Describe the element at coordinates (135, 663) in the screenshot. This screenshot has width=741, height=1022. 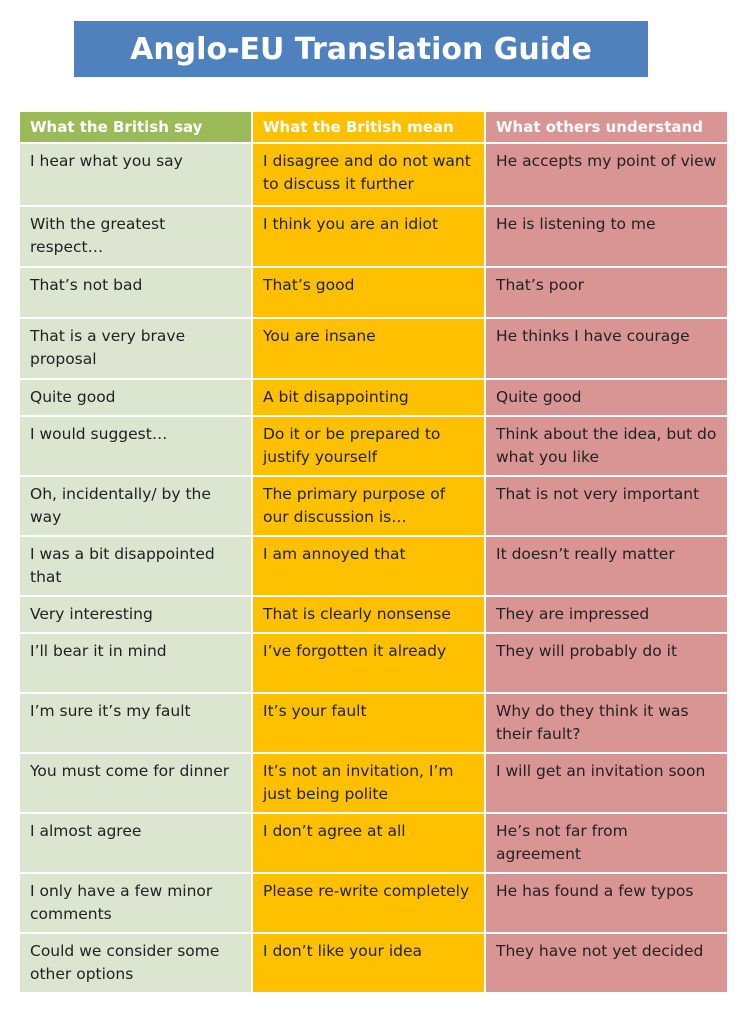
I see `cell-british-say: I’ll bear it in mind` at that location.